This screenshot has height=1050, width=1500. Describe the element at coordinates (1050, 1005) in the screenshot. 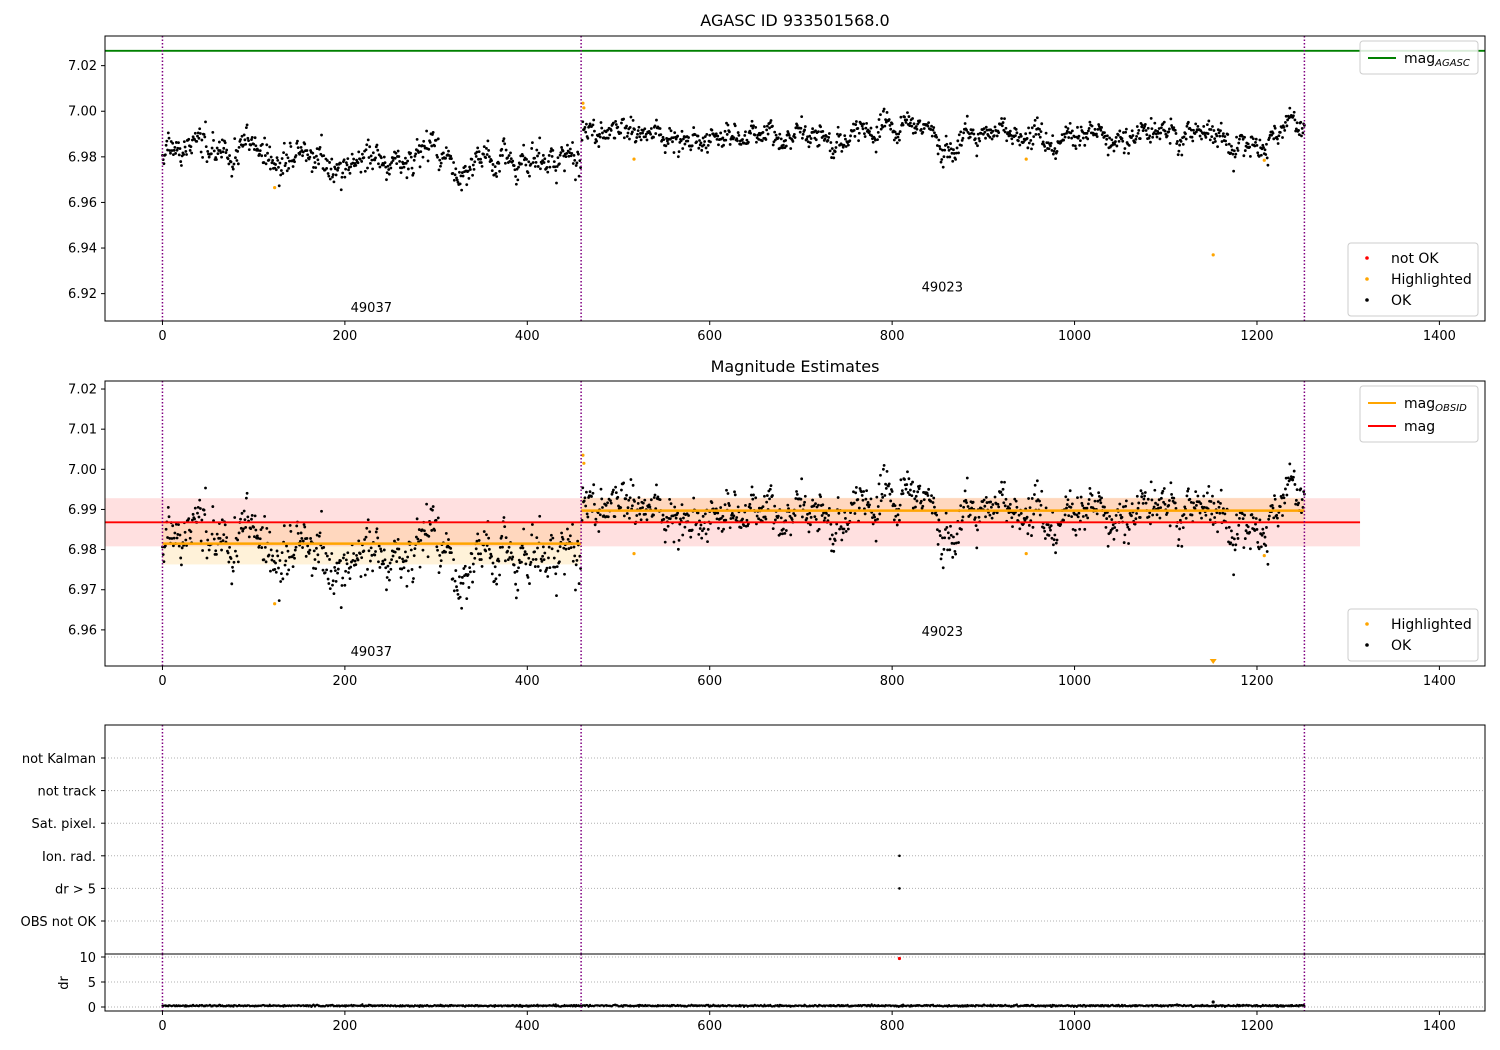

I see `dr-point` at that location.